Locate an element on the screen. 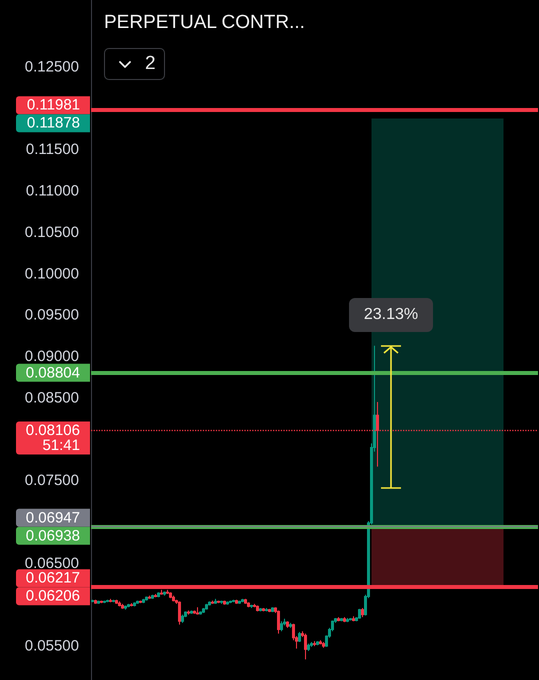  ref-line-label: 0.11981 is located at coordinates (53, 105).